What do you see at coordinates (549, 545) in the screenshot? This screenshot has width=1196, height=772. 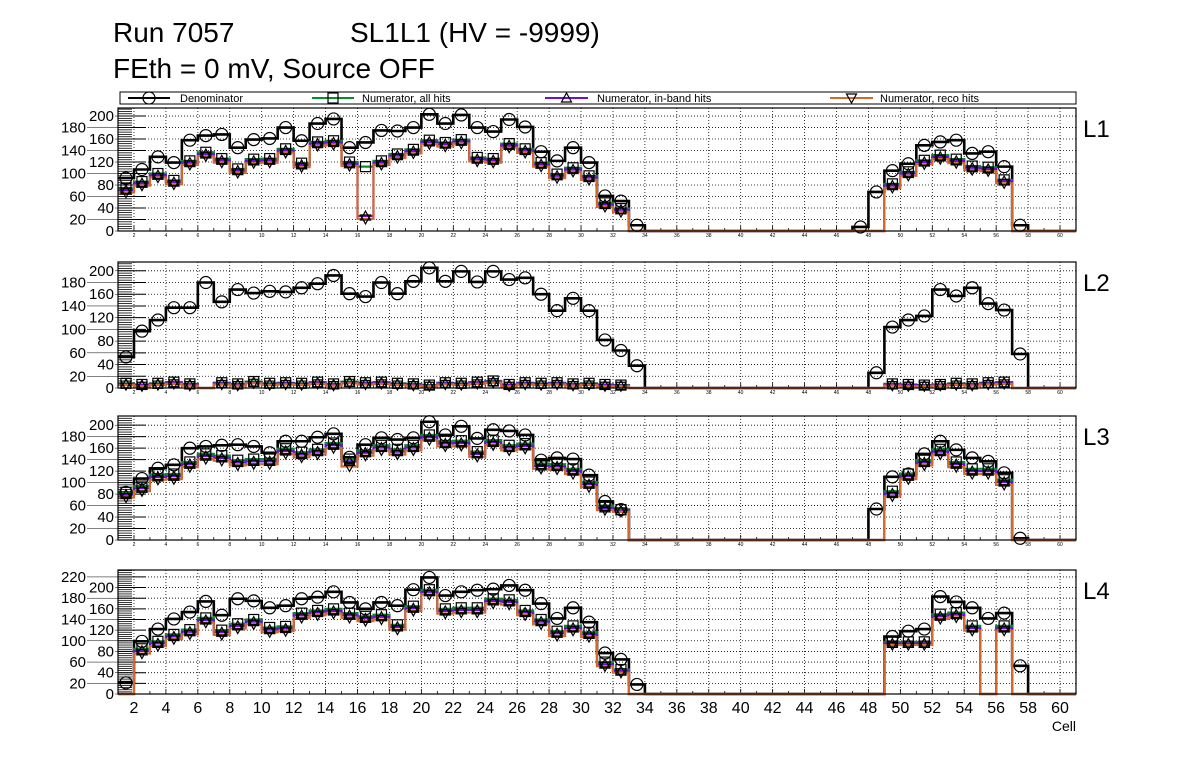 I see `x-tick-label: 28` at bounding box center [549, 545].